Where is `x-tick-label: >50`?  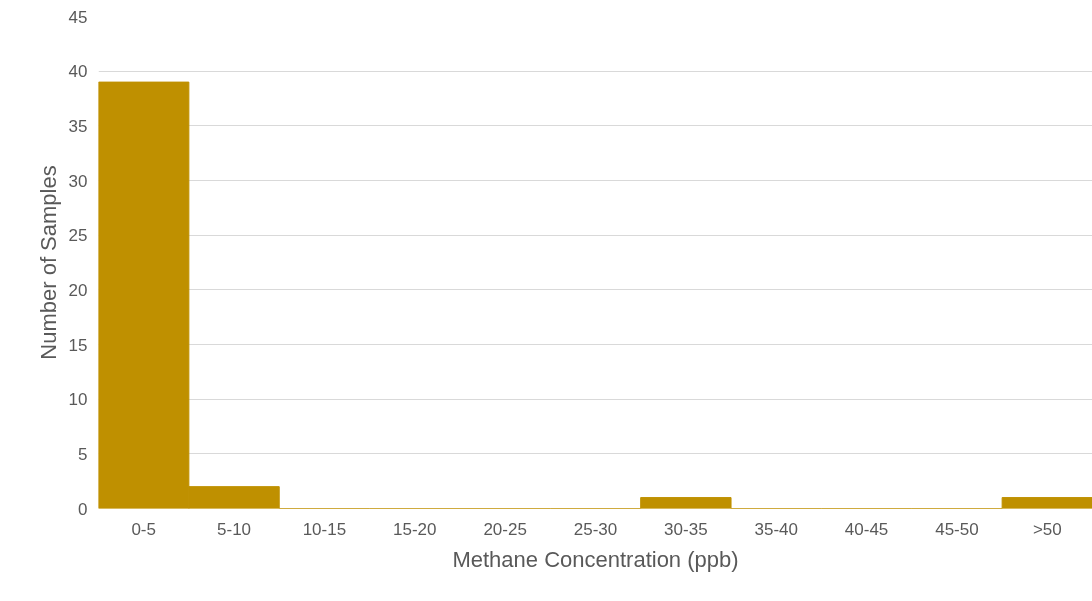
x-tick-label: >50 is located at coordinates (1047, 529).